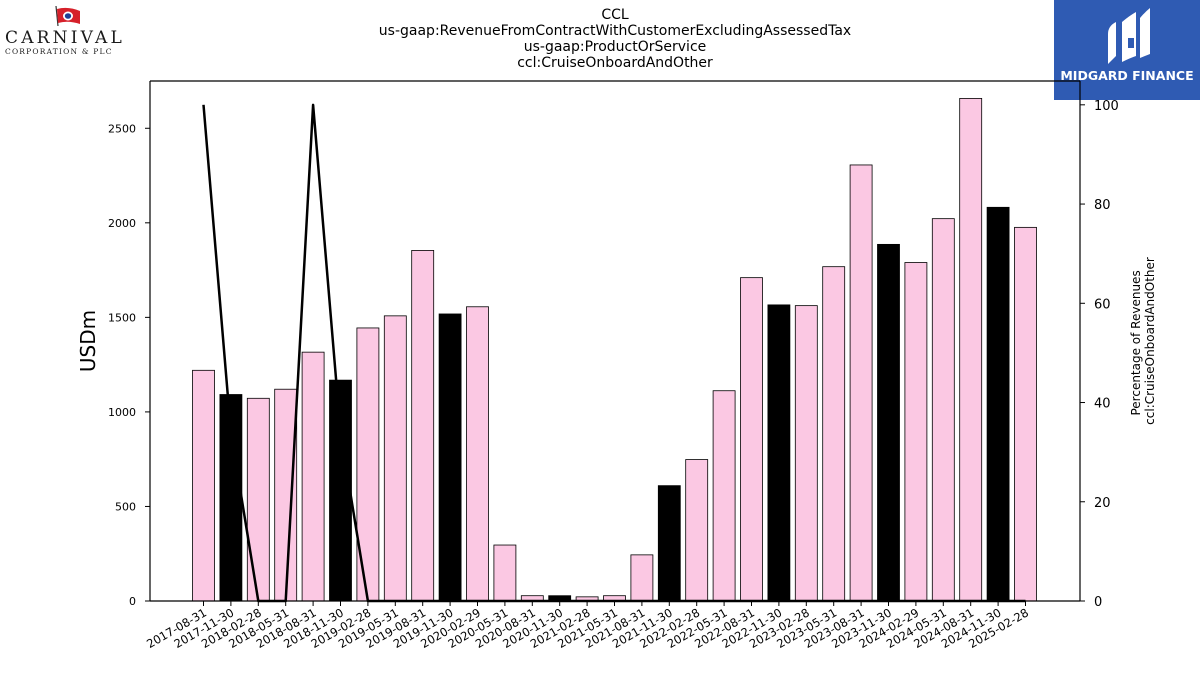 This screenshot has width=1200, height=675. Describe the element at coordinates (59, 51) in the screenshot. I see `carnival-logo-subtitle: CORPORATION & PLC` at that location.